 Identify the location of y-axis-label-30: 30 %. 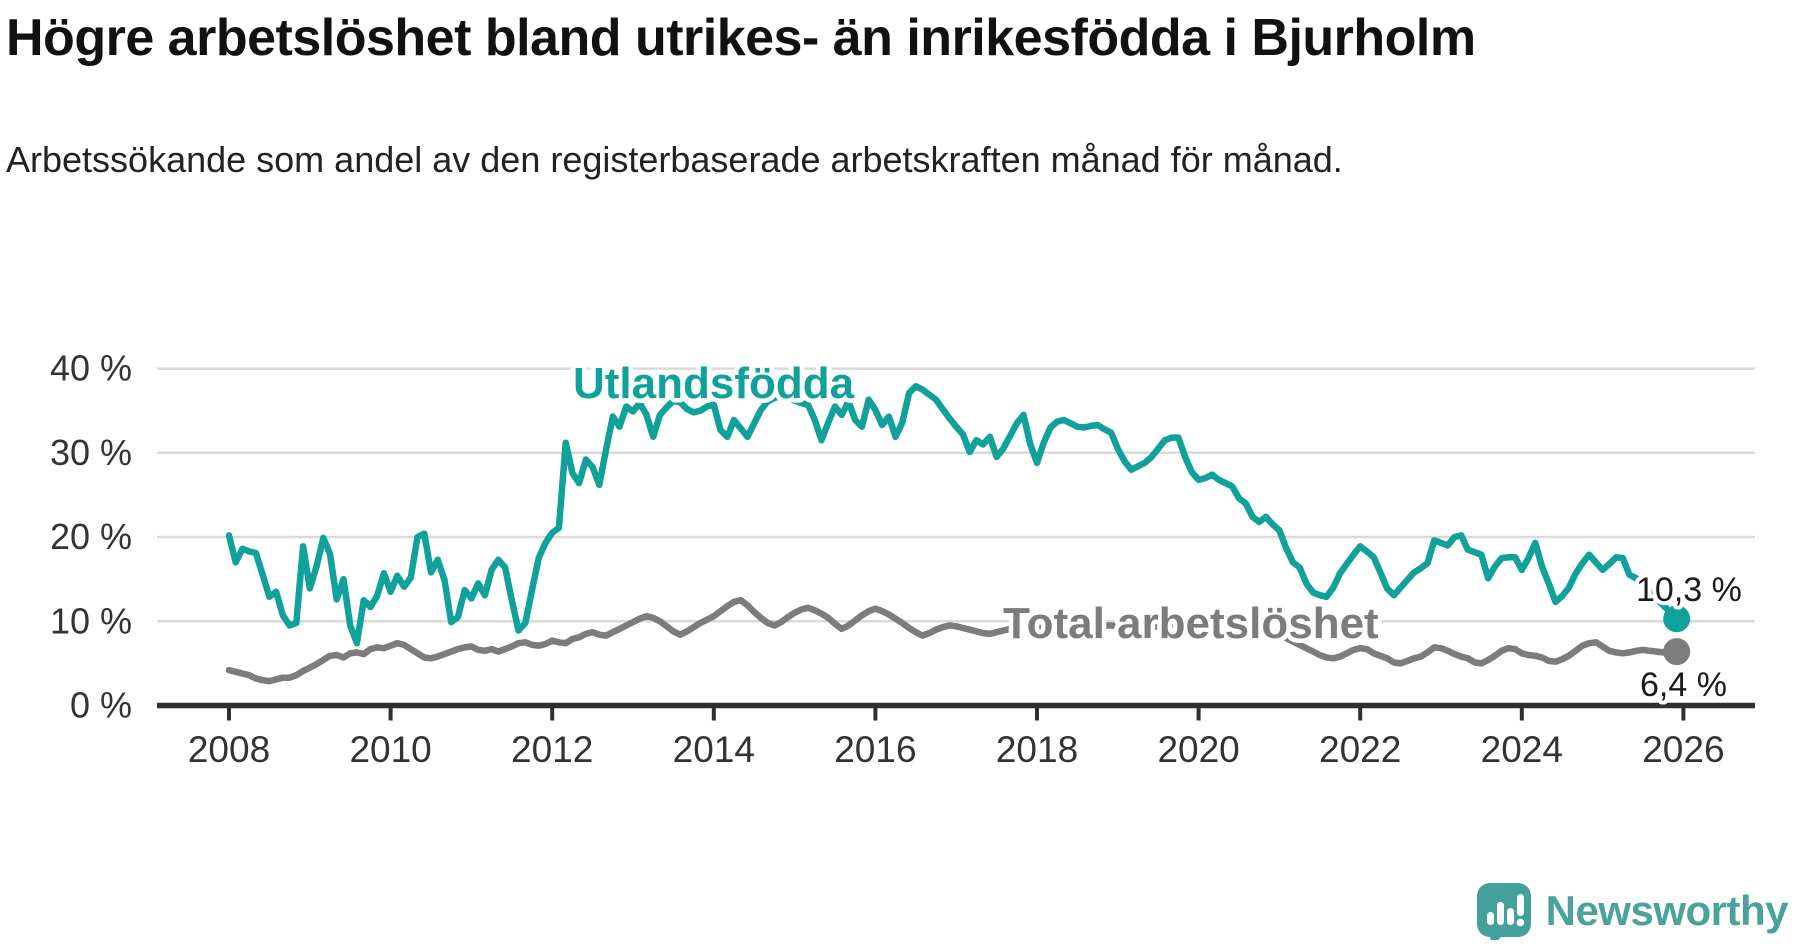
(91, 452).